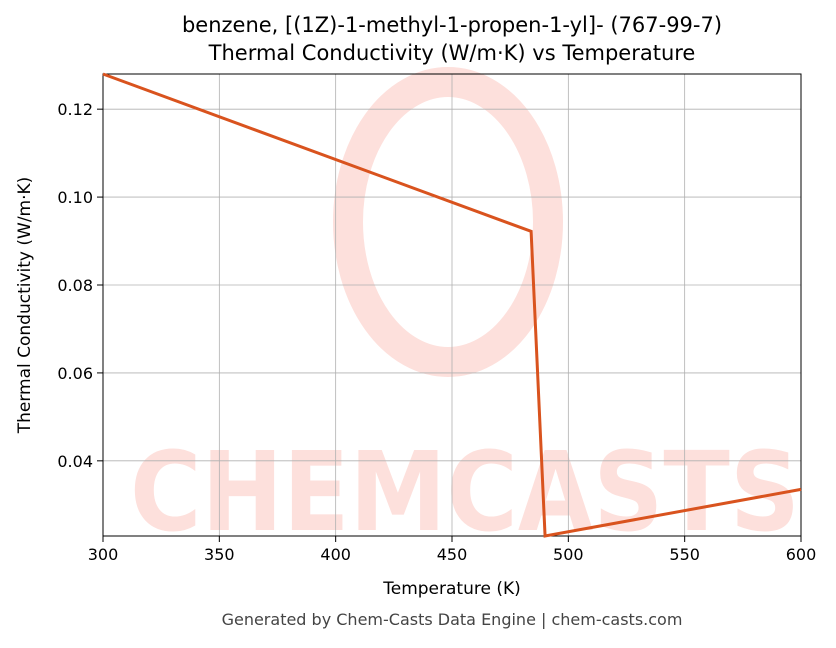 The image size is (836, 648). Describe the element at coordinates (103, 554) in the screenshot. I see `x-tick-label: 300` at that location.